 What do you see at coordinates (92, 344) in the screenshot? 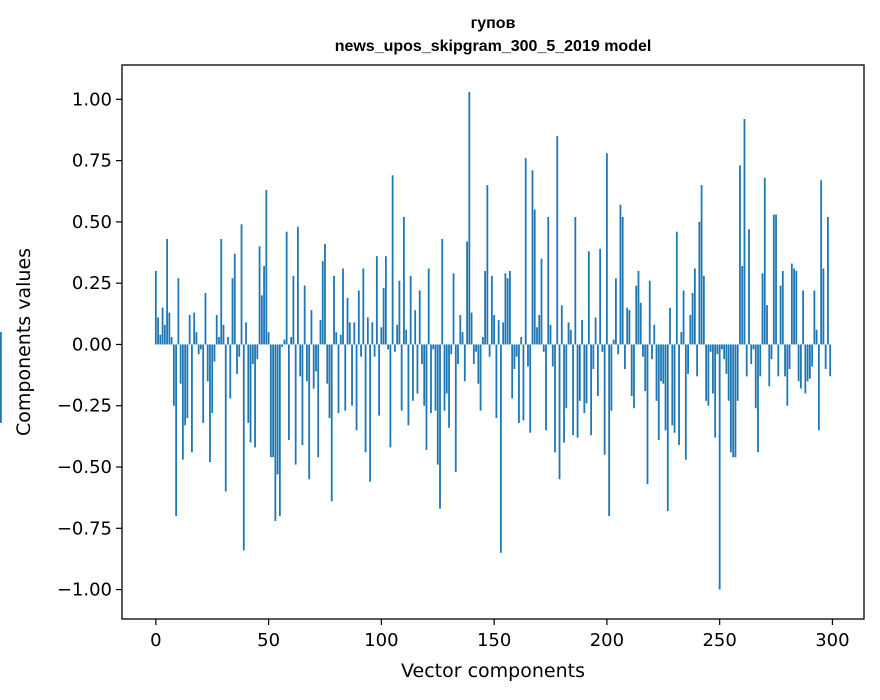
I see `y-tick-label: 0.00` at bounding box center [92, 344].